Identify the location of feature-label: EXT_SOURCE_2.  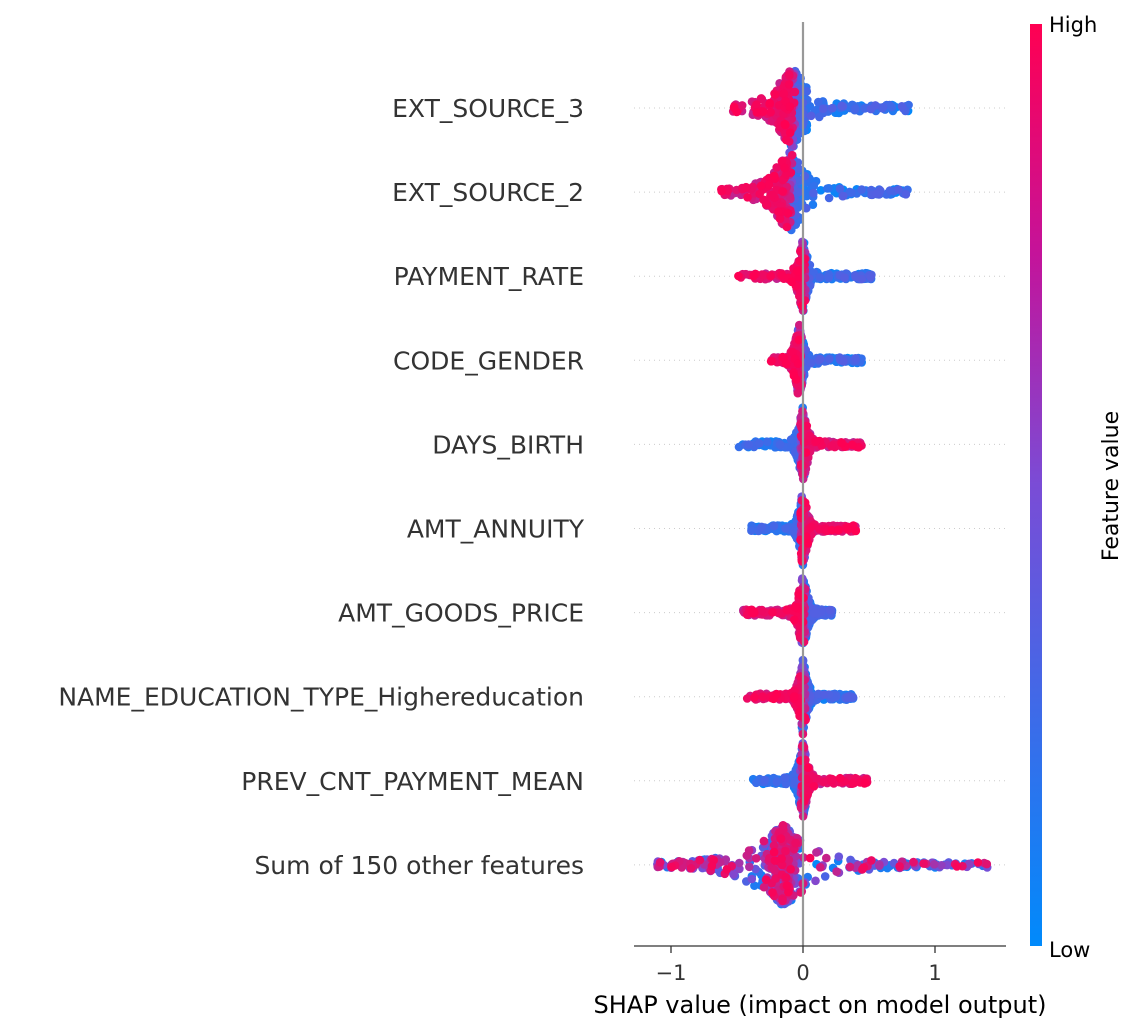
(488, 192).